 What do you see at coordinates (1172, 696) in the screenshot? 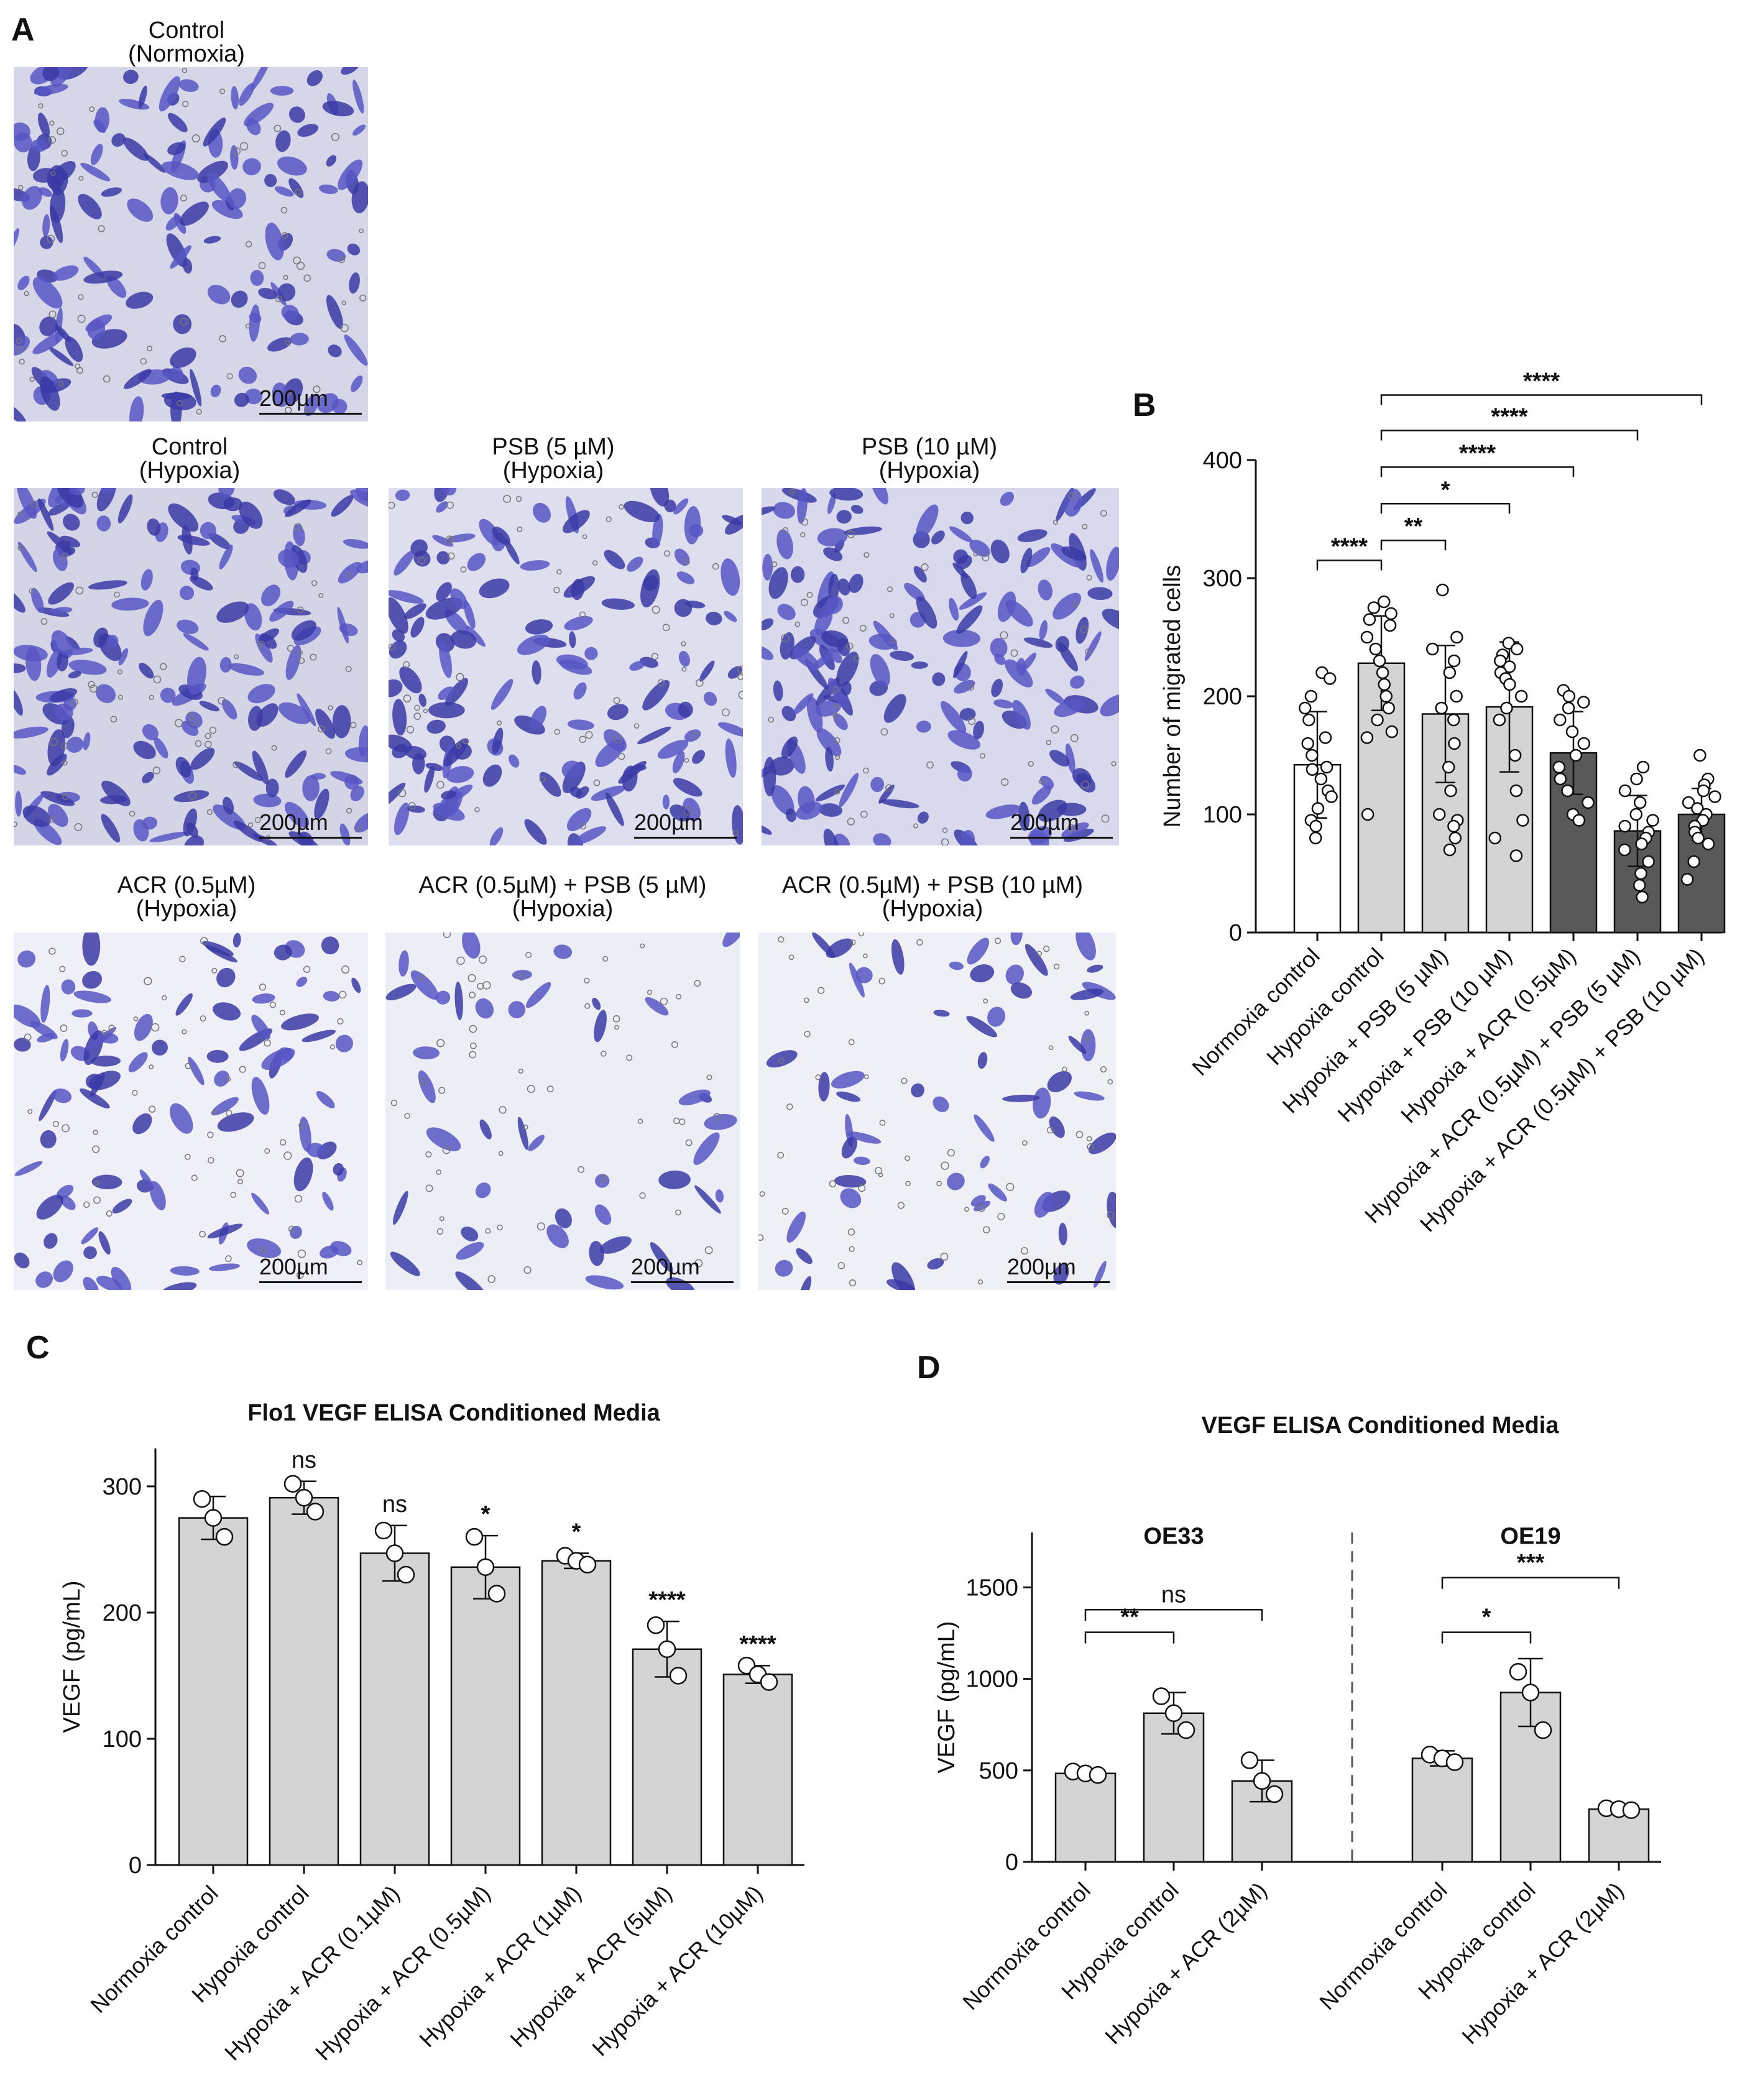
I see `y-axis-label: Number of migrated cells` at bounding box center [1172, 696].